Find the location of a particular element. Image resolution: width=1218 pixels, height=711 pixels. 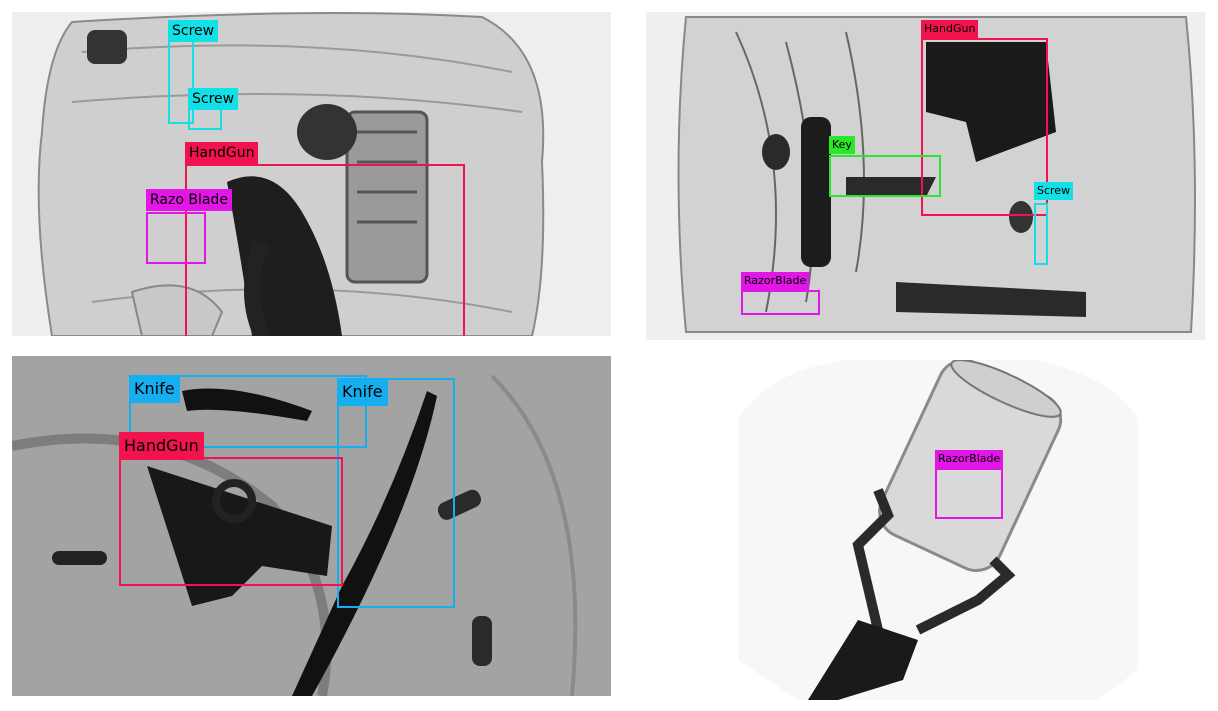

label-screw-2: Screw is located at coordinates (213, 99).